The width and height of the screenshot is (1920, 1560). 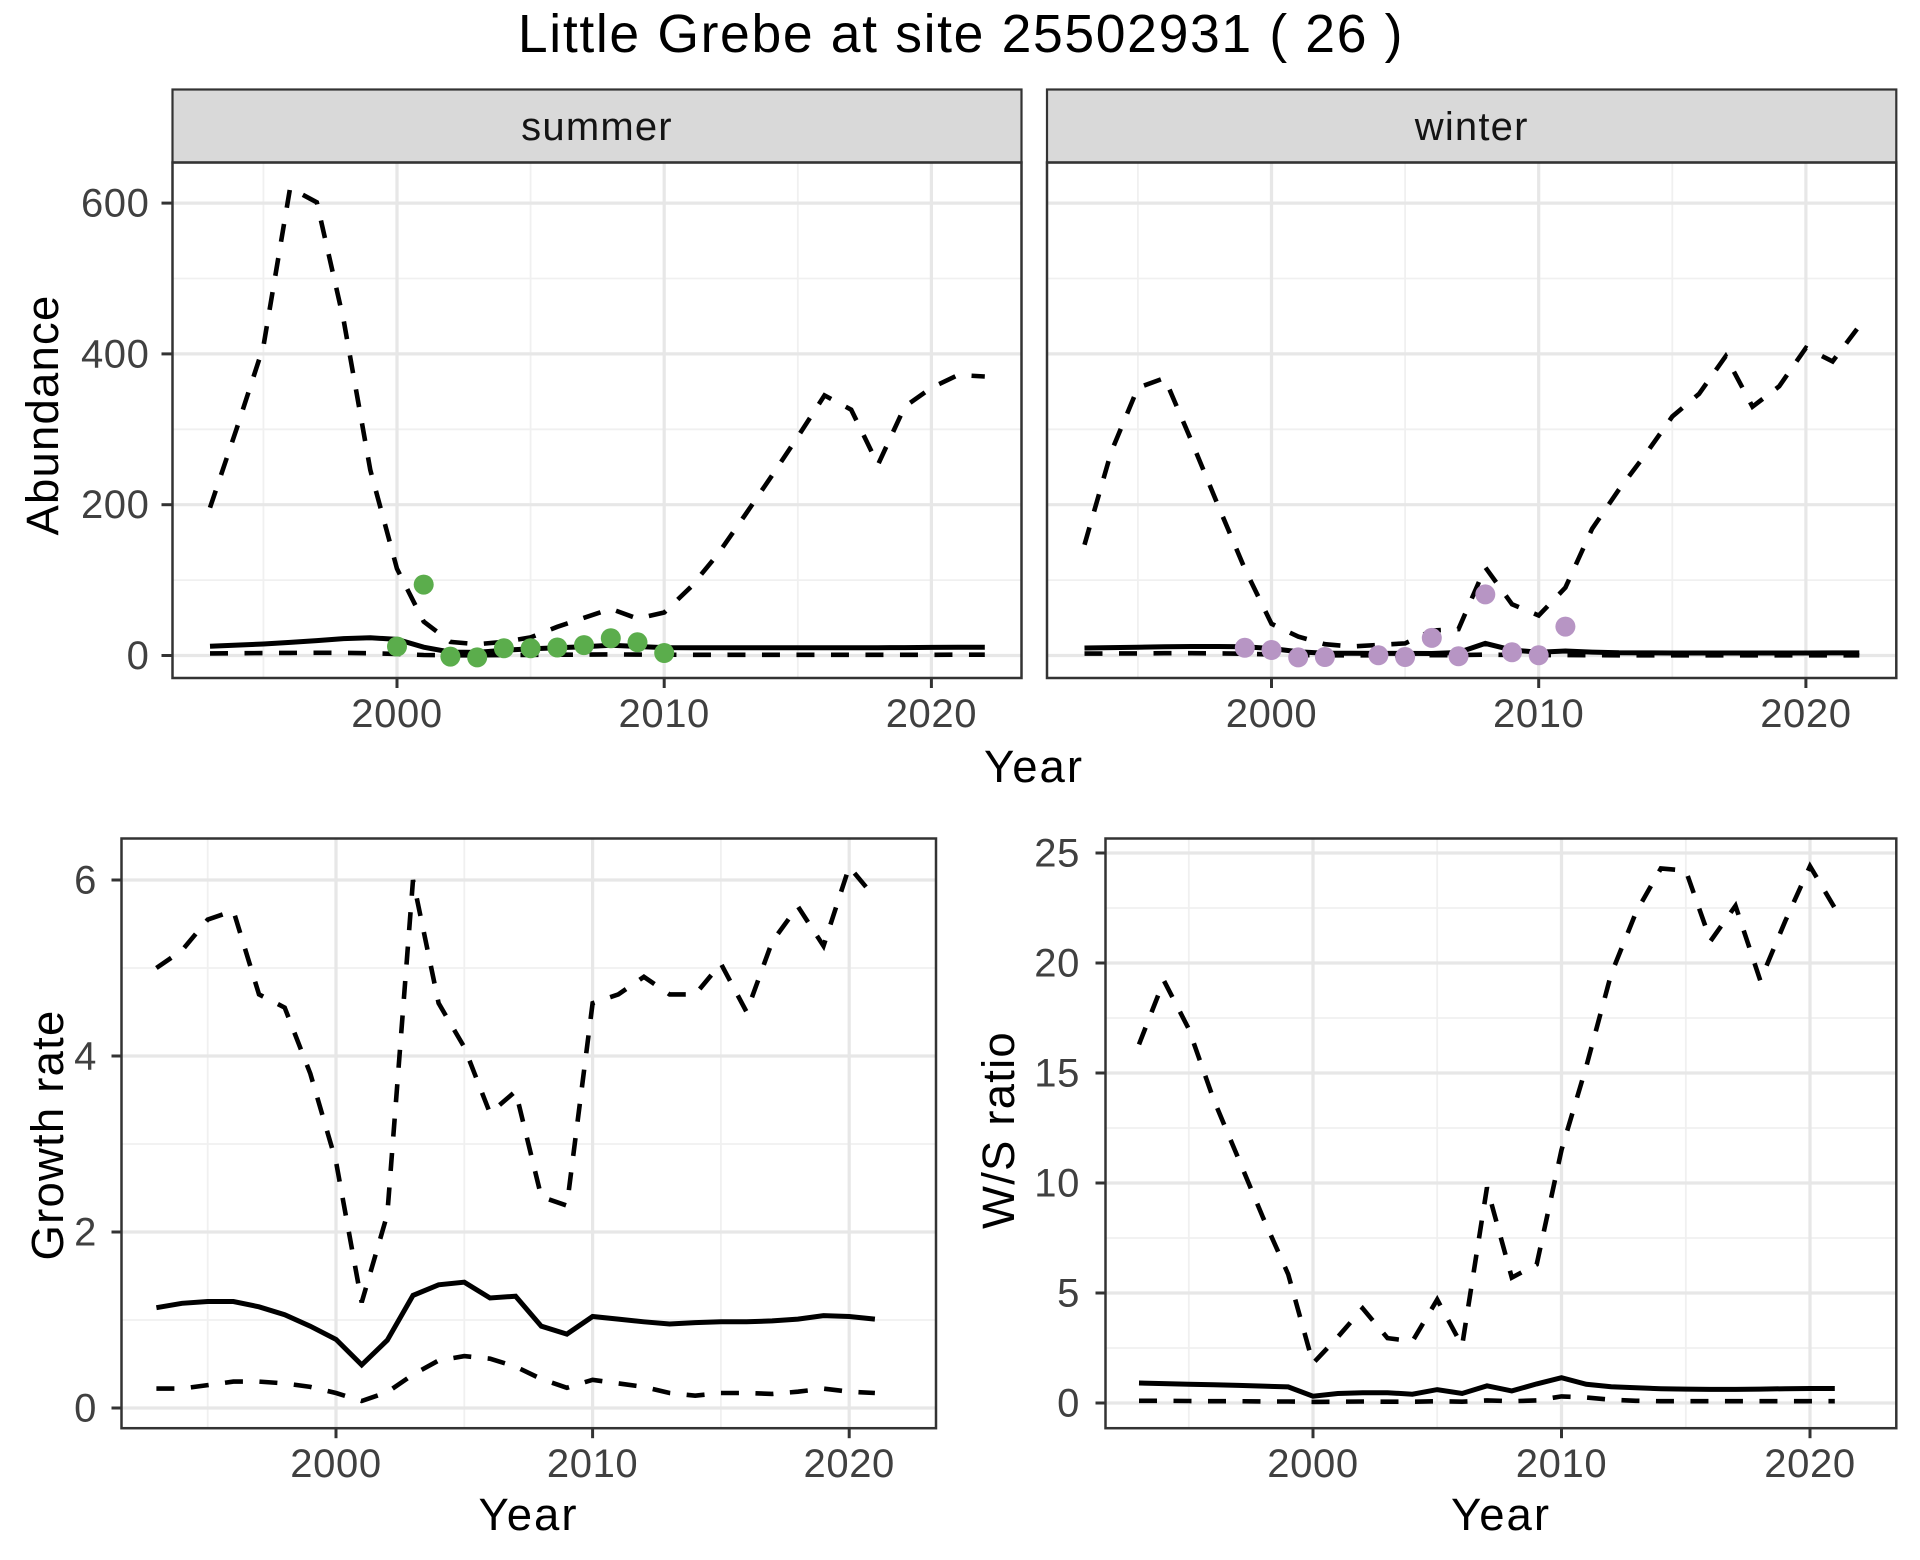 What do you see at coordinates (1471, 127) in the screenshot?
I see `svg-text: winter` at bounding box center [1471, 127].